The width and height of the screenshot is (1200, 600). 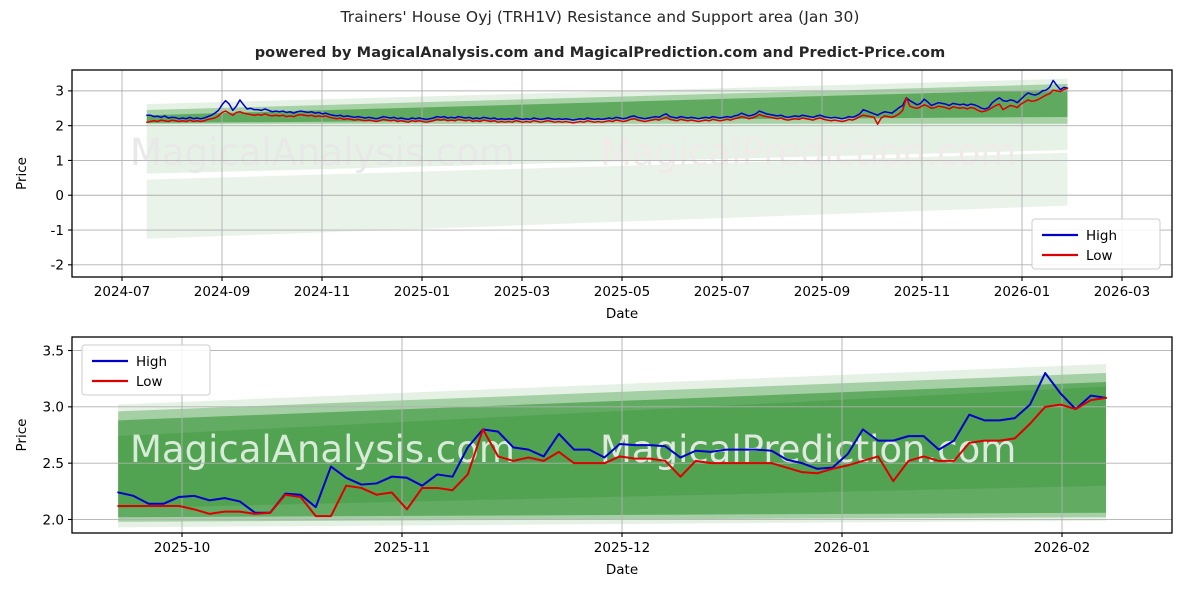 I want to click on x-tick-label: 2024-11, so click(x=322, y=292).